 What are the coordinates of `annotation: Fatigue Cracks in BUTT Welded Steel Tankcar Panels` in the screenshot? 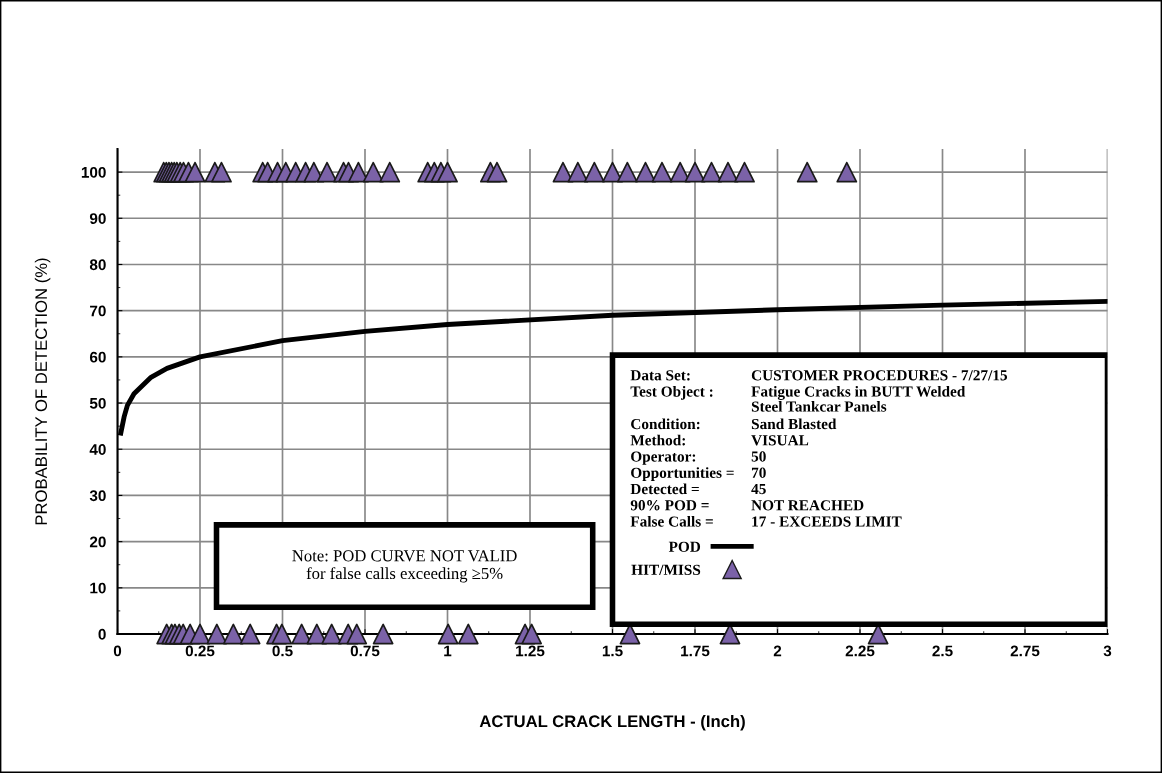 It's located at (858, 398).